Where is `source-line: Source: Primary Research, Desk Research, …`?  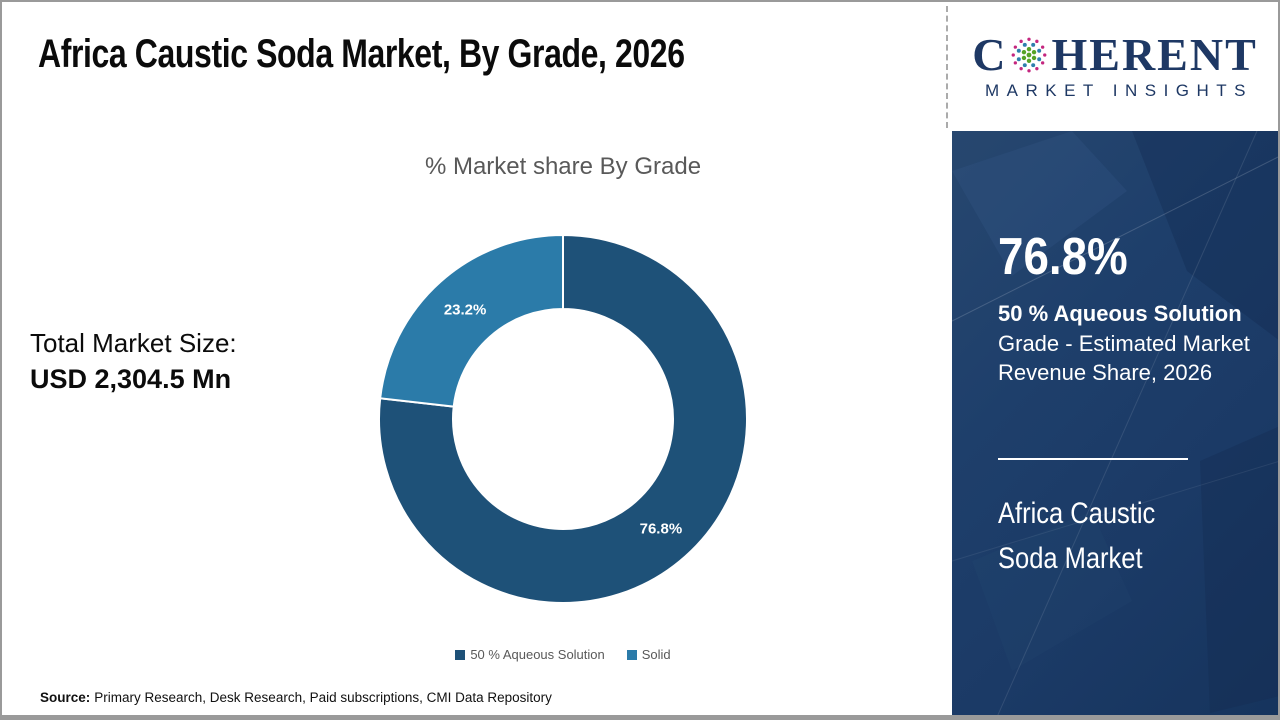 source-line: Source: Primary Research, Desk Research, … is located at coordinates (296, 697).